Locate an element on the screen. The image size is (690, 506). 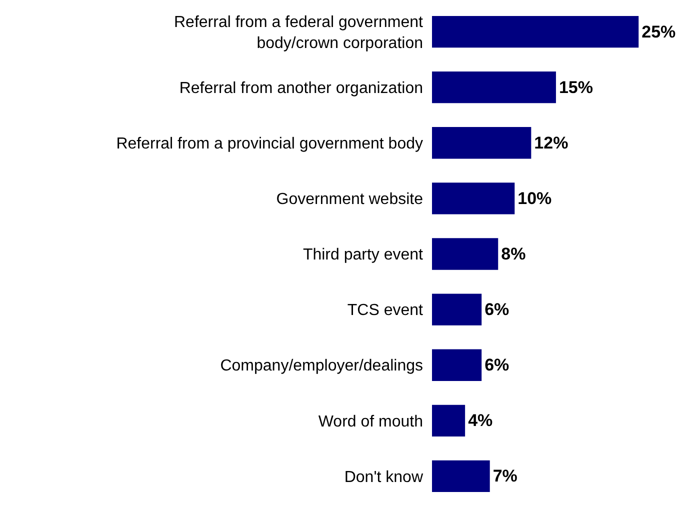
y-tick-label: Government website is located at coordinates (350, 199).